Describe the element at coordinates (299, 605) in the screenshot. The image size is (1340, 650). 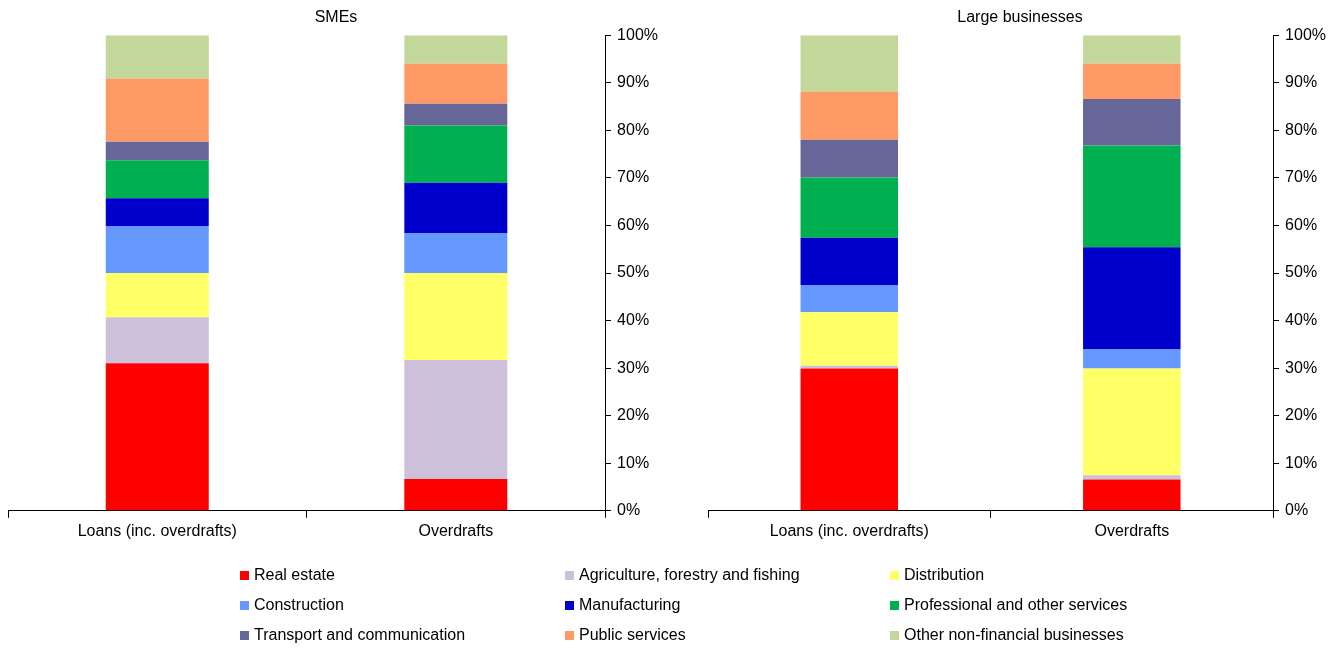
I see `legend-label: Construction` at that location.